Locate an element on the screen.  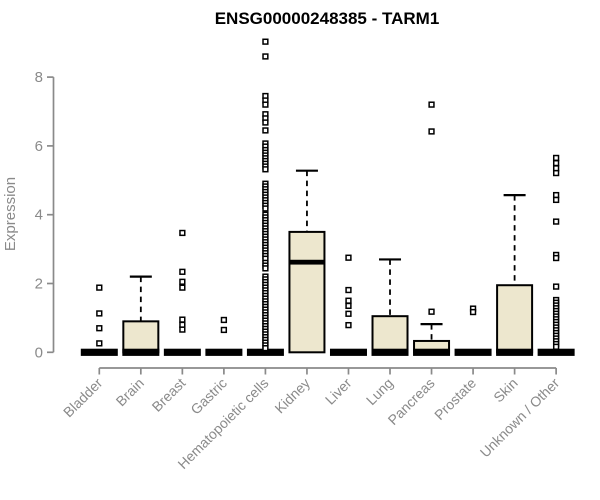
box-group-prostate is located at coordinates (473, 330).